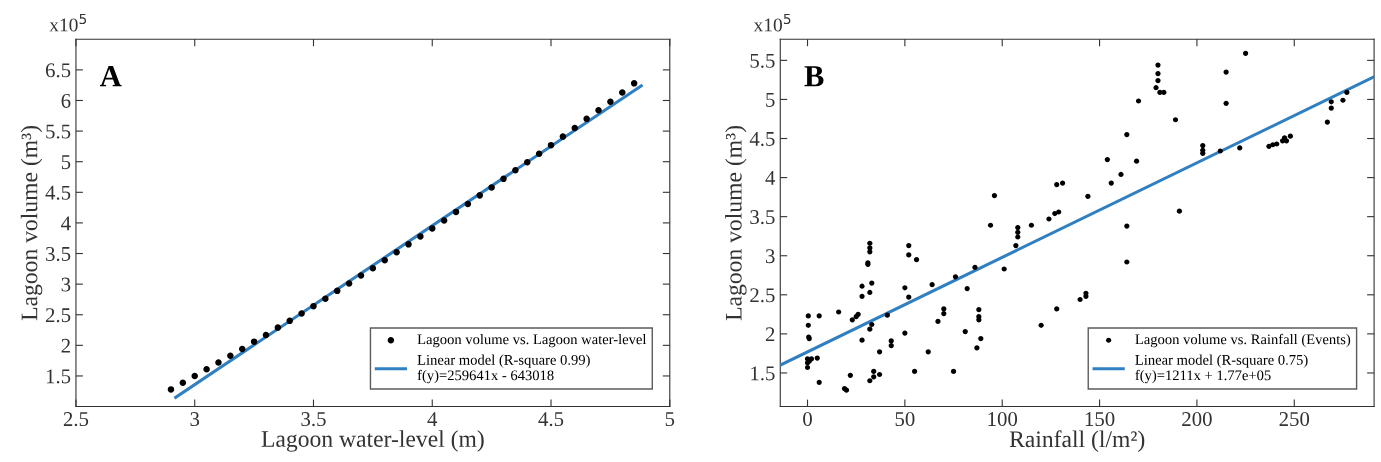 This screenshot has width=1381, height=462. What do you see at coordinates (1221, 369) in the screenshot?
I see `legend-label: Linear model (R-square 0.75) f(y)=1211x + 1.77e+05` at bounding box center [1221, 369].